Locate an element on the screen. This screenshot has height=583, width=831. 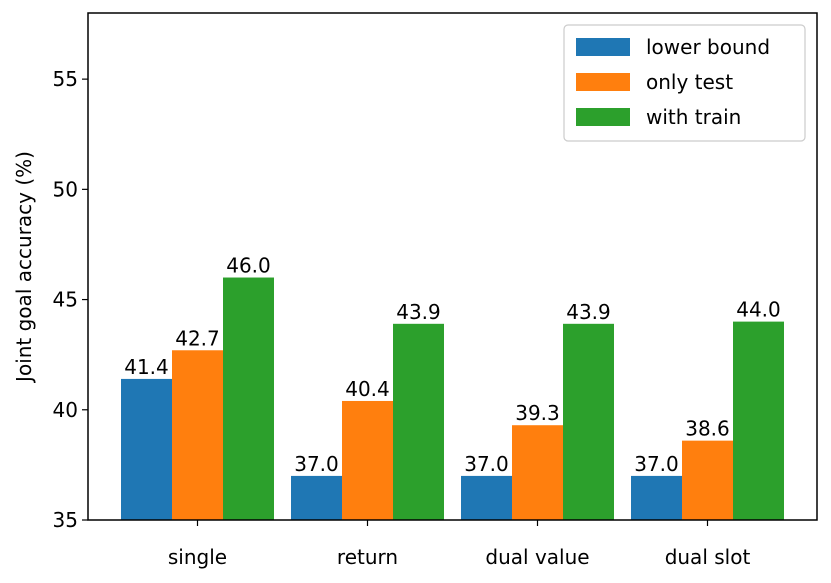
data-label-only-test-single: 42.7 is located at coordinates (197, 338).